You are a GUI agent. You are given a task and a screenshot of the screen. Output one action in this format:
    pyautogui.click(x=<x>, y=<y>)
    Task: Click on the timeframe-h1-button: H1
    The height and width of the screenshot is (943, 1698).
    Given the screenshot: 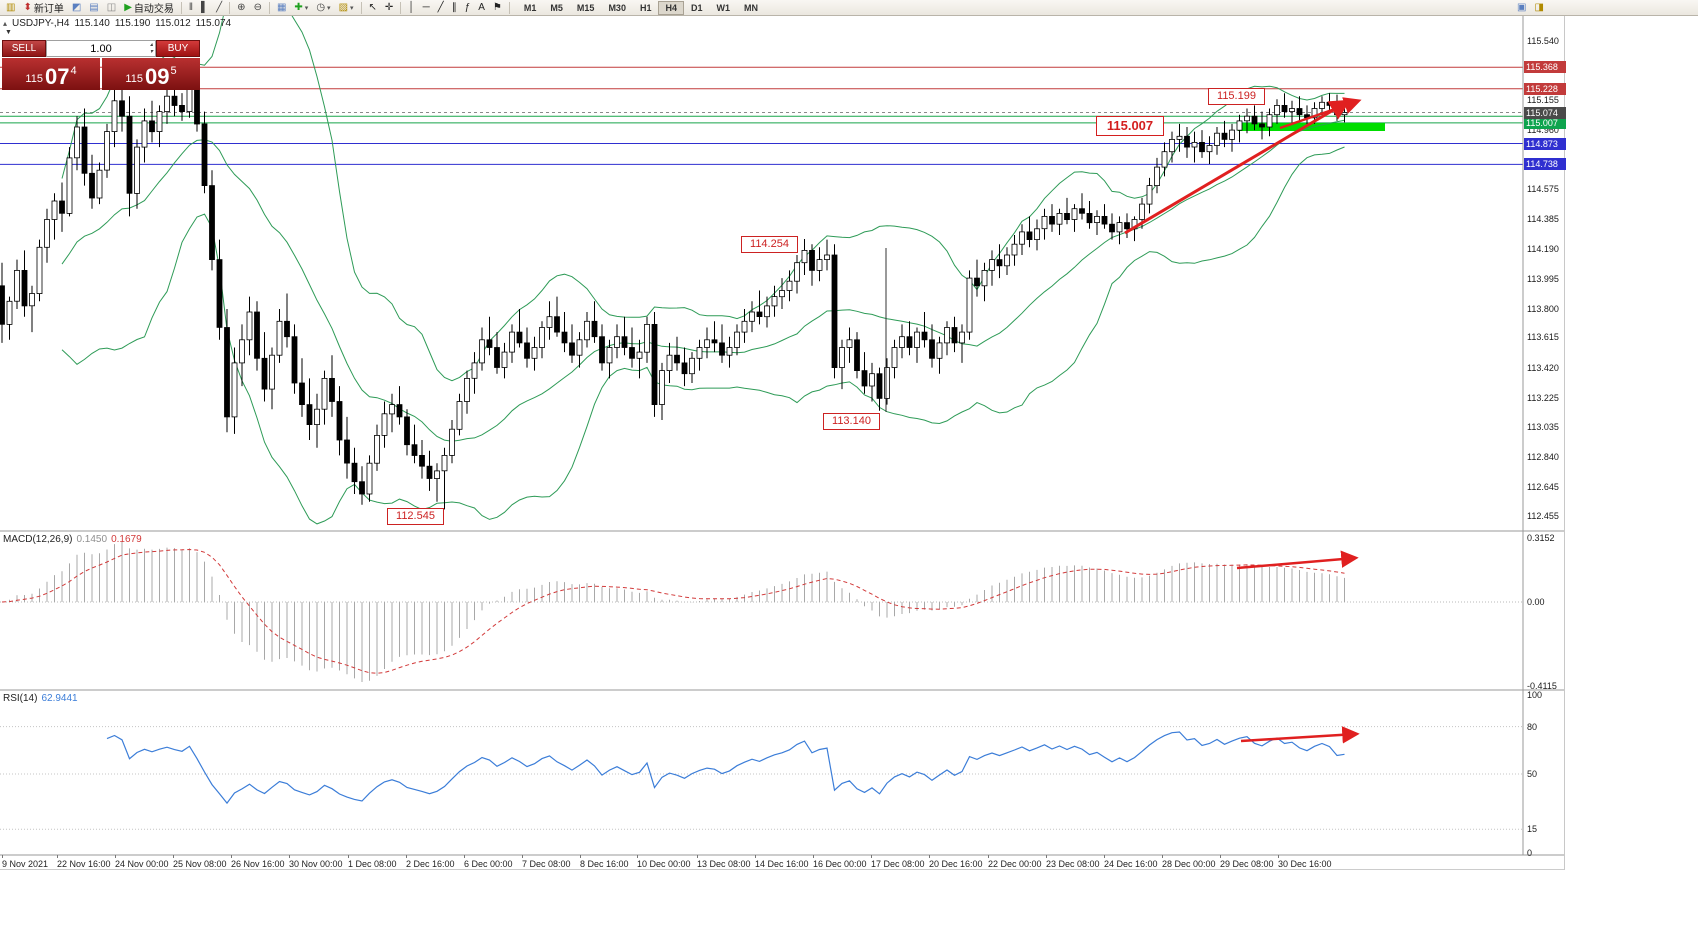 What is the action you would take?
    pyautogui.click(x=645, y=7)
    